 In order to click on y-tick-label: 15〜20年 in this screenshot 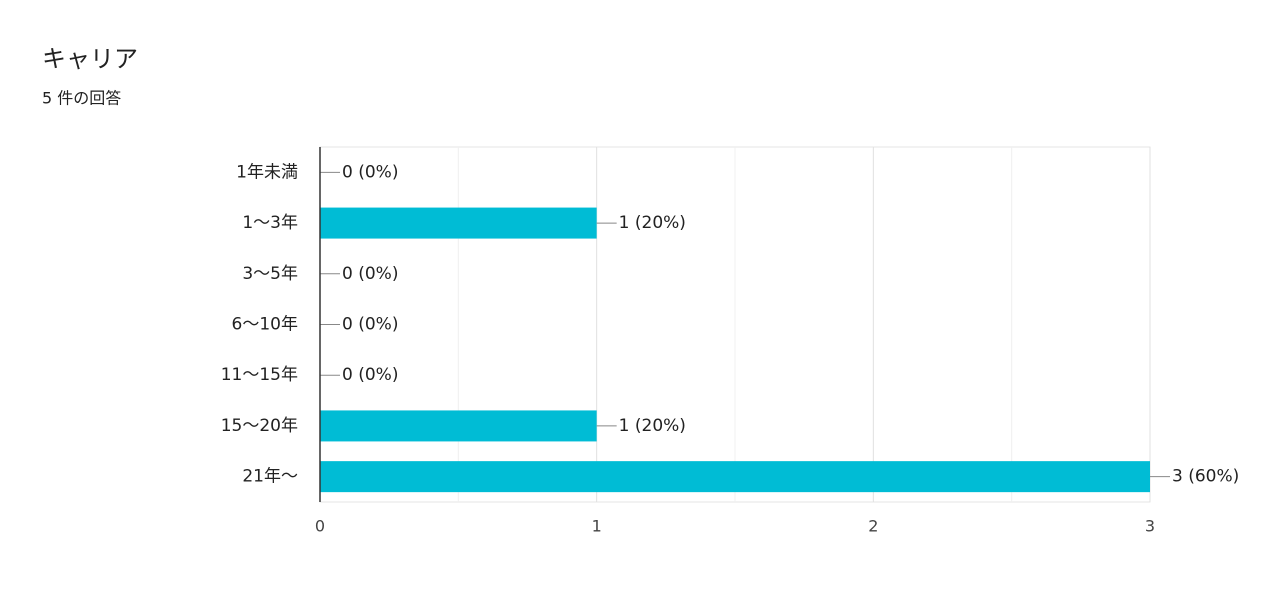, I will do `click(259, 426)`.